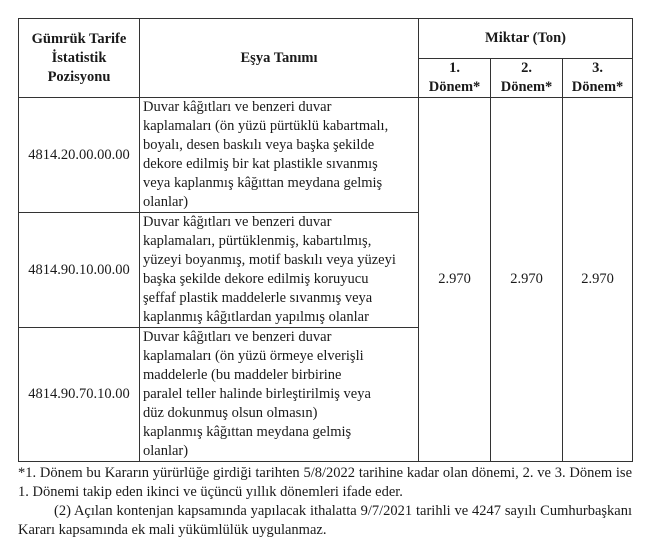 Image resolution: width=654 pixels, height=540 pixels. Describe the element at coordinates (258, 298) in the screenshot. I see `description-line: şeffaf plastik maddelerle sıvanmış veya` at that location.